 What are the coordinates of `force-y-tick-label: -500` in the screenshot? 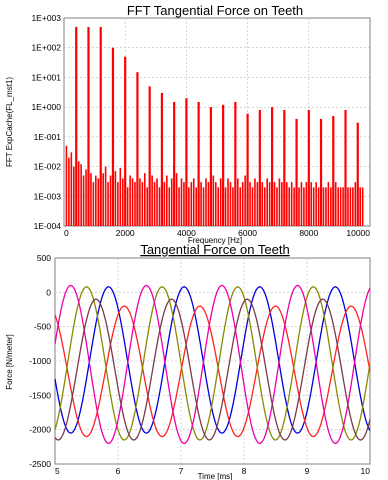 It's located at (42, 327).